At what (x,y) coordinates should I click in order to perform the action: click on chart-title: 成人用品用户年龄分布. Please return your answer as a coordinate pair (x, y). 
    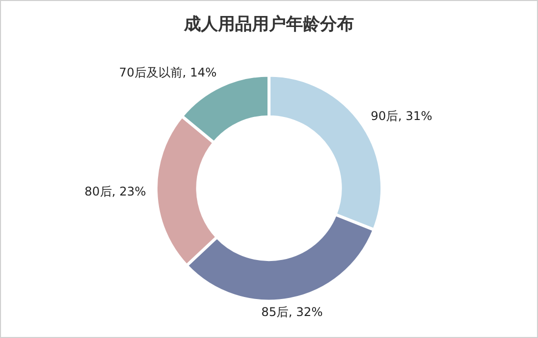
    Looking at the image, I should click on (268, 24).